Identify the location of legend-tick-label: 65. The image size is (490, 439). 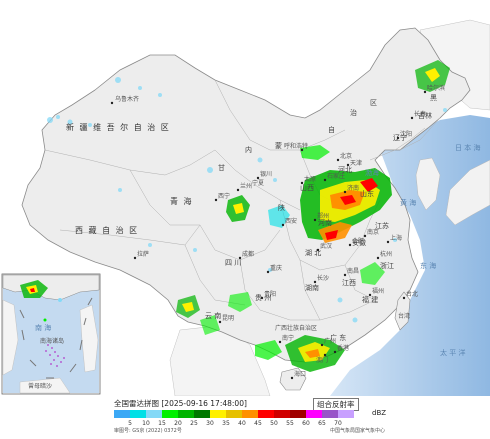
(322, 423).